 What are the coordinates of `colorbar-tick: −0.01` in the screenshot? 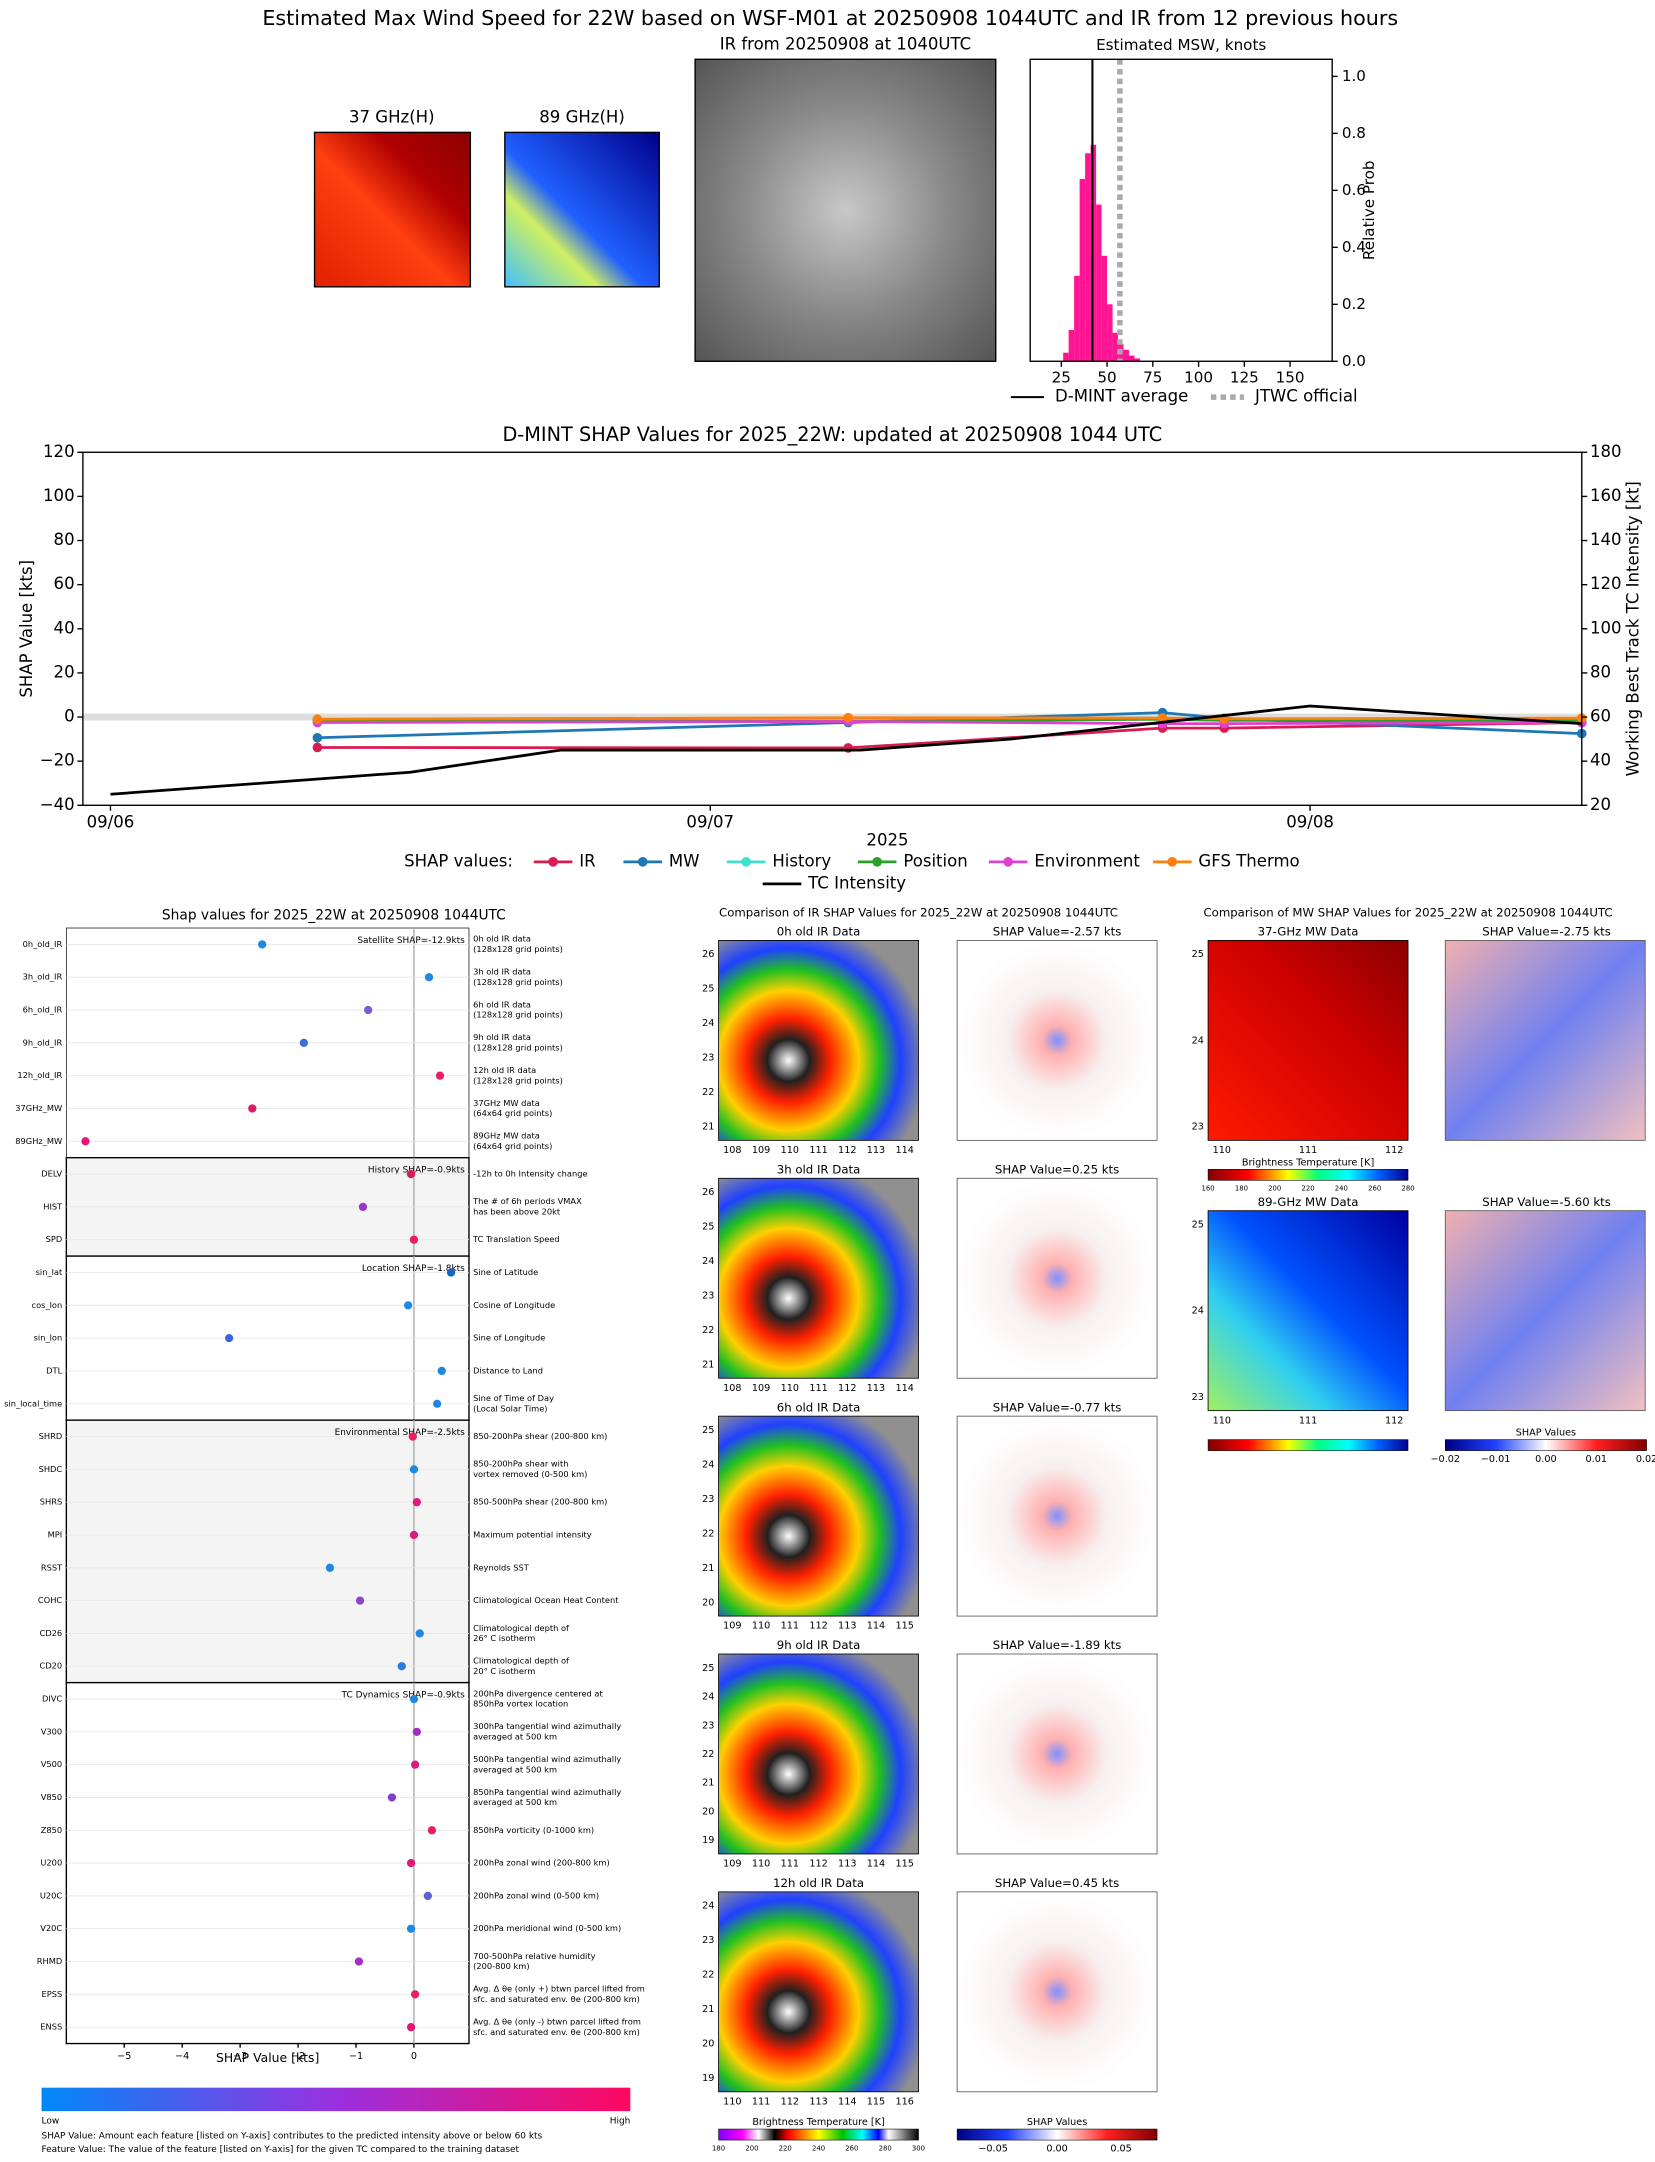 It's located at (1496, 1459).